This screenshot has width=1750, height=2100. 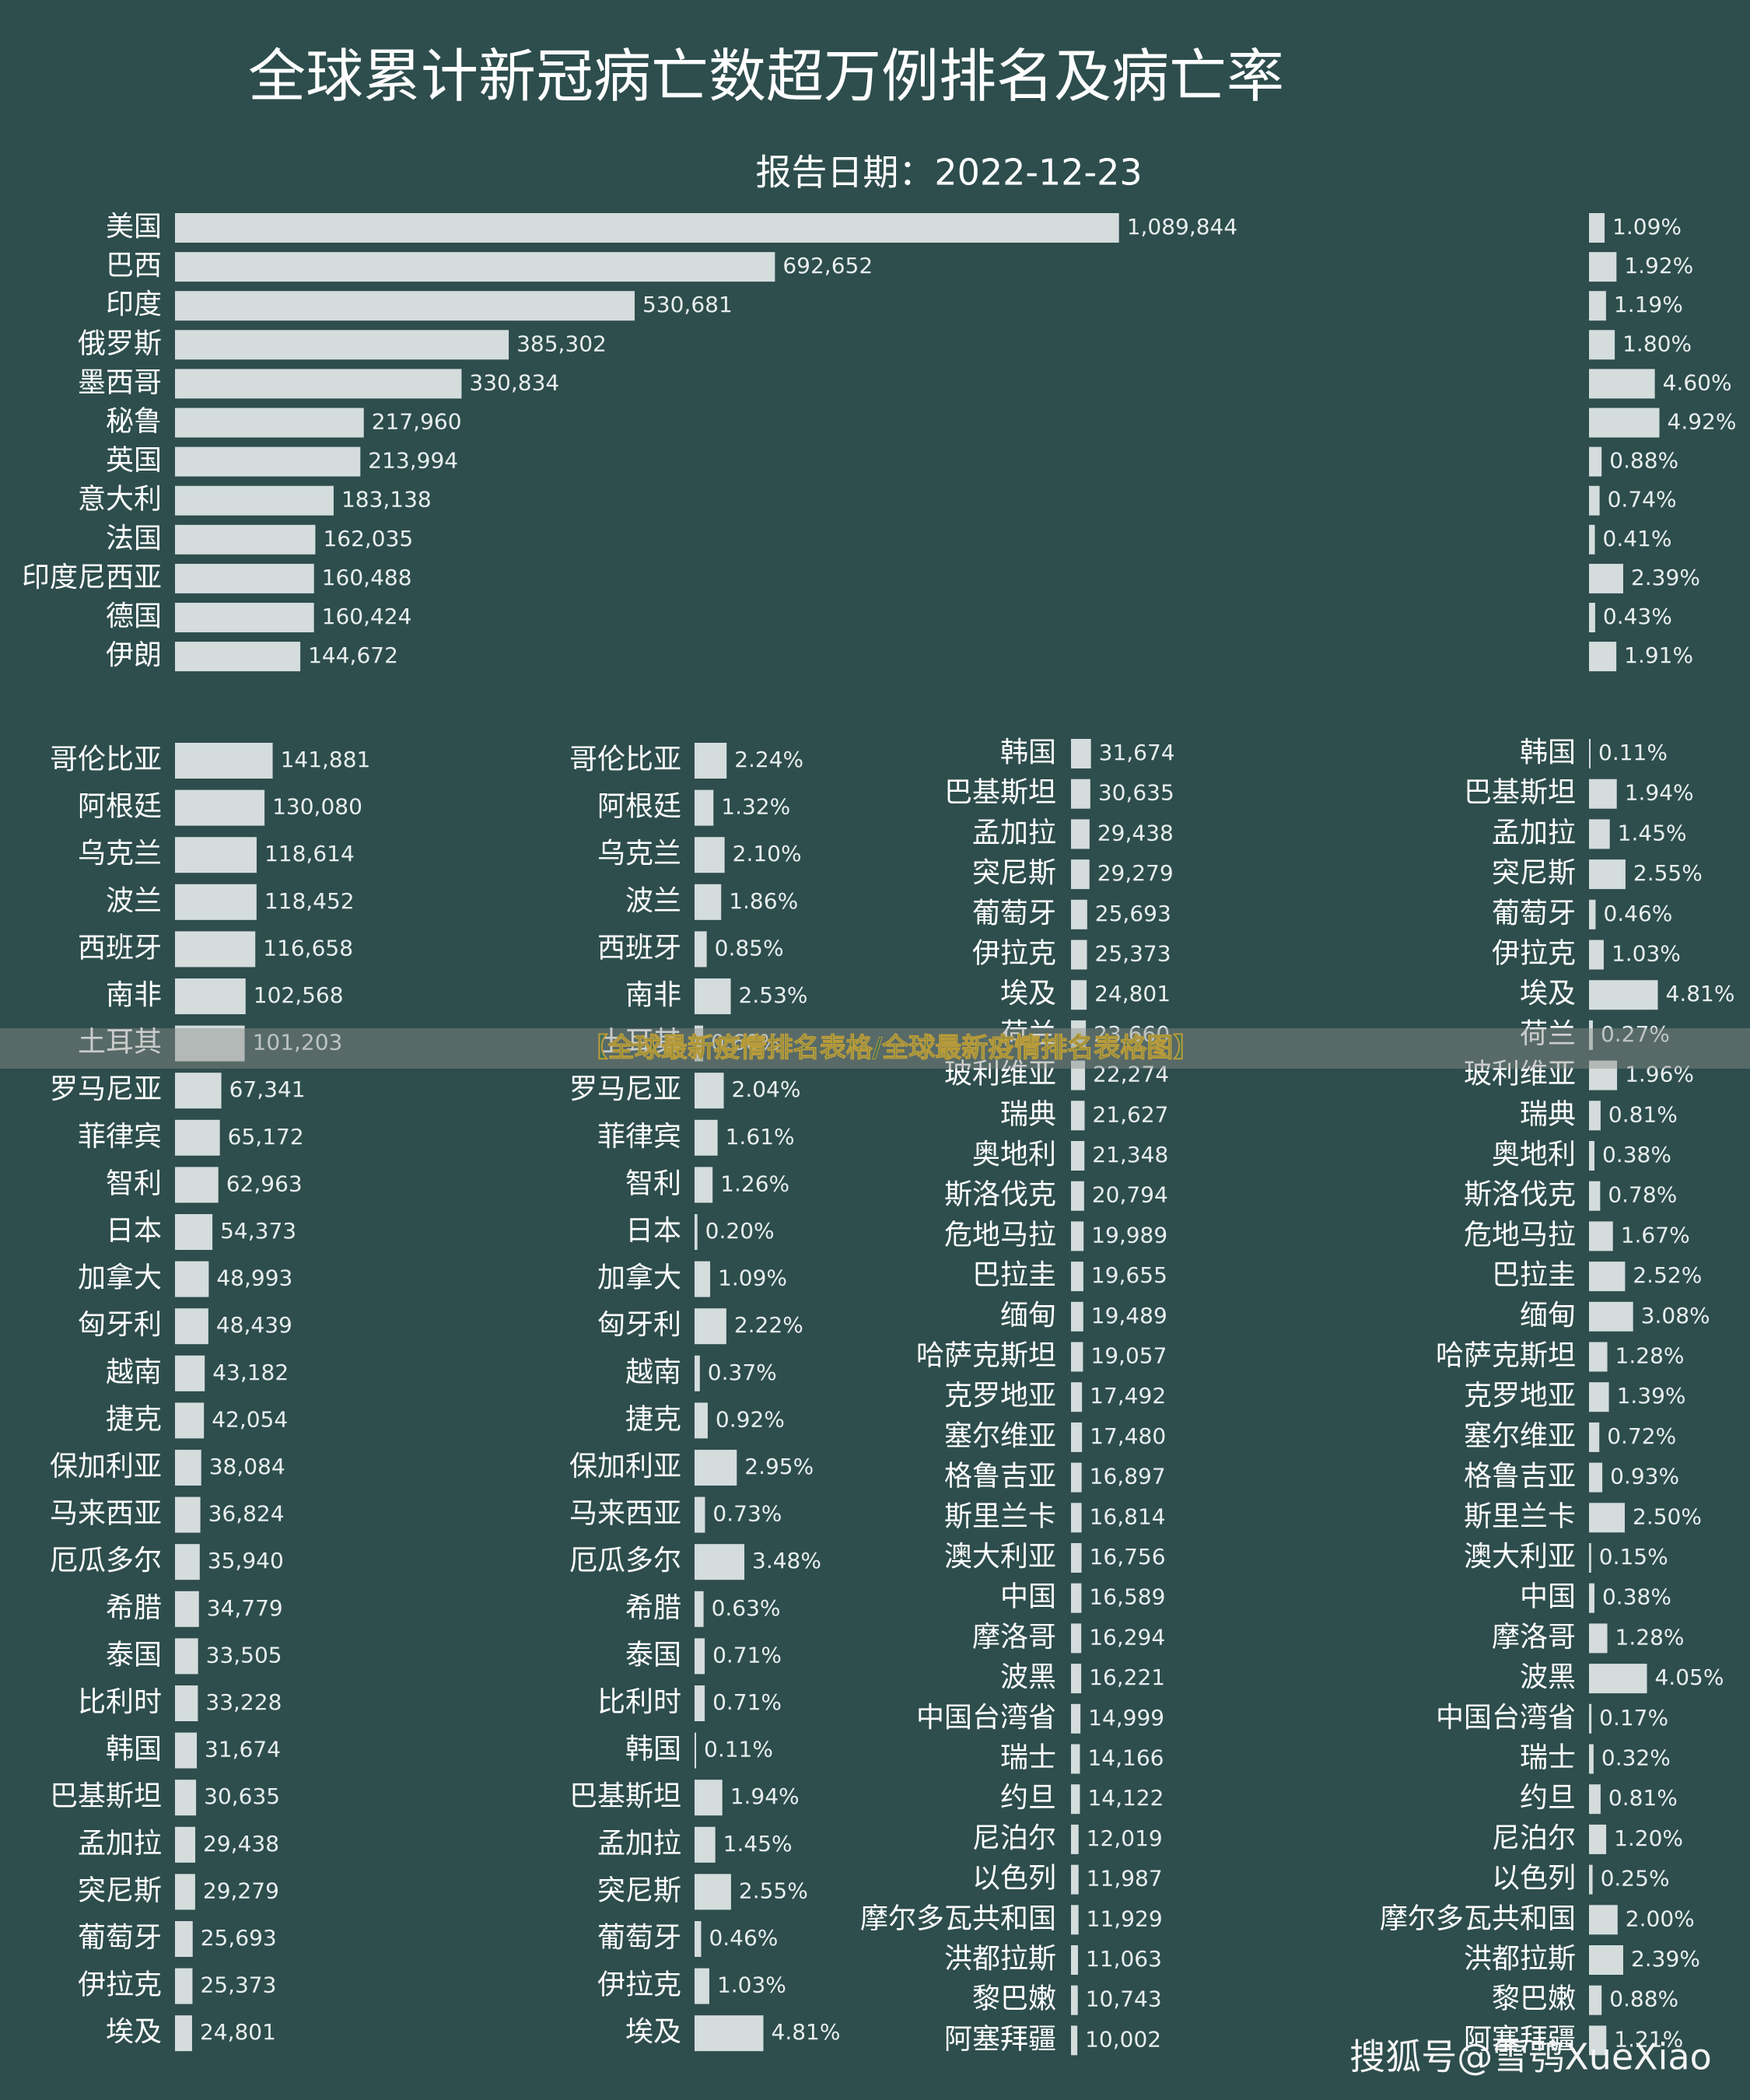 What do you see at coordinates (120, 500) in the screenshot?
I see `category-label: 意大利` at bounding box center [120, 500].